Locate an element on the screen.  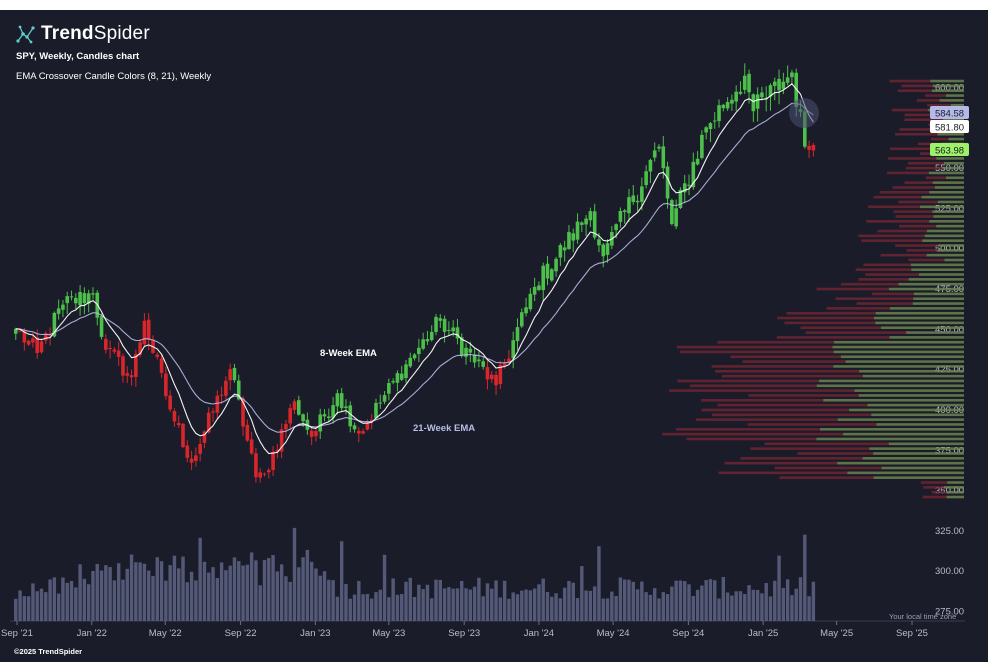
brand-name-light: Spider is located at coordinates (121, 33).